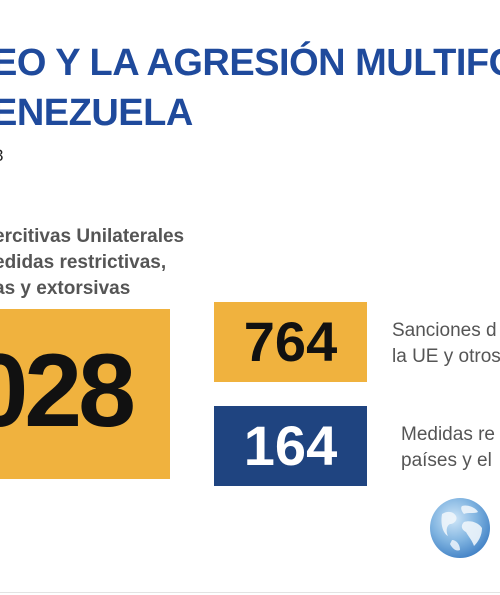  I want to click on subtitle-line-2: edidas restrictivas,, so click(83, 262).